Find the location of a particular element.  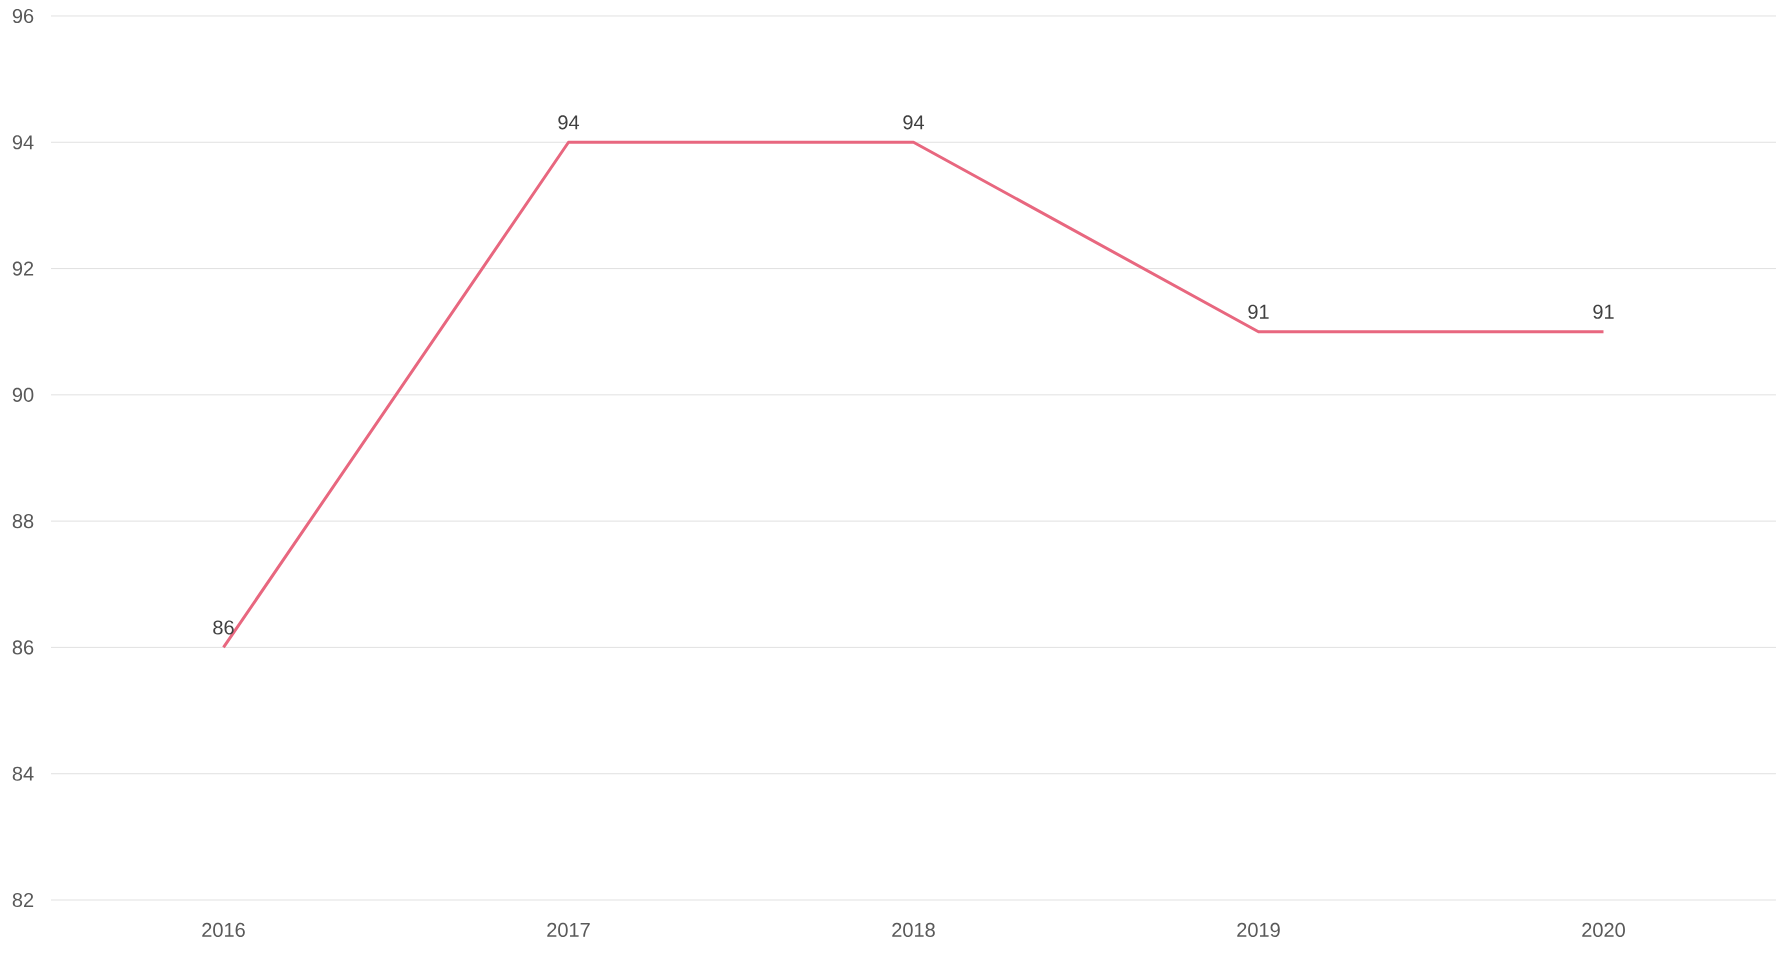

y-tick-label: 88 is located at coordinates (23, 521).